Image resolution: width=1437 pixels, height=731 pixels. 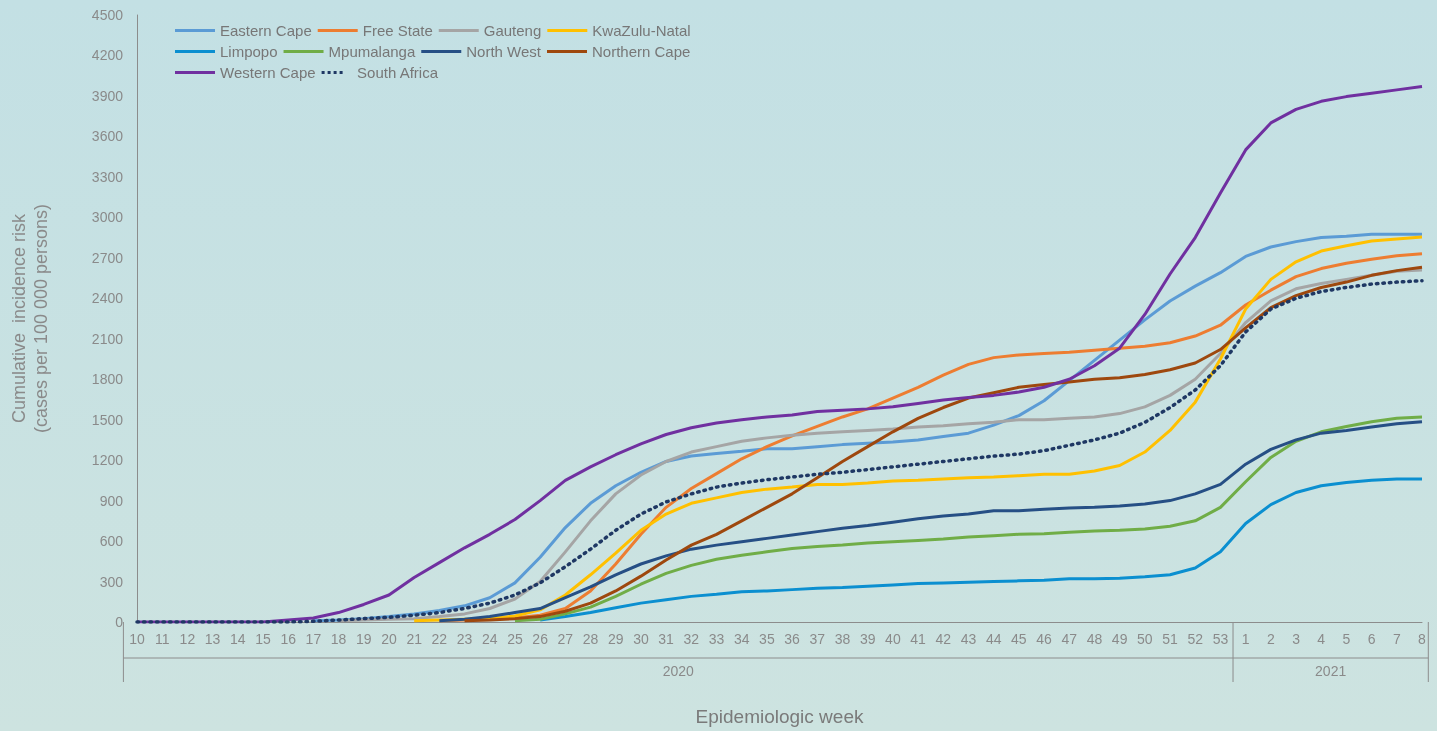 What do you see at coordinates (238, 639) in the screenshot?
I see `x-tick-label: 14` at bounding box center [238, 639].